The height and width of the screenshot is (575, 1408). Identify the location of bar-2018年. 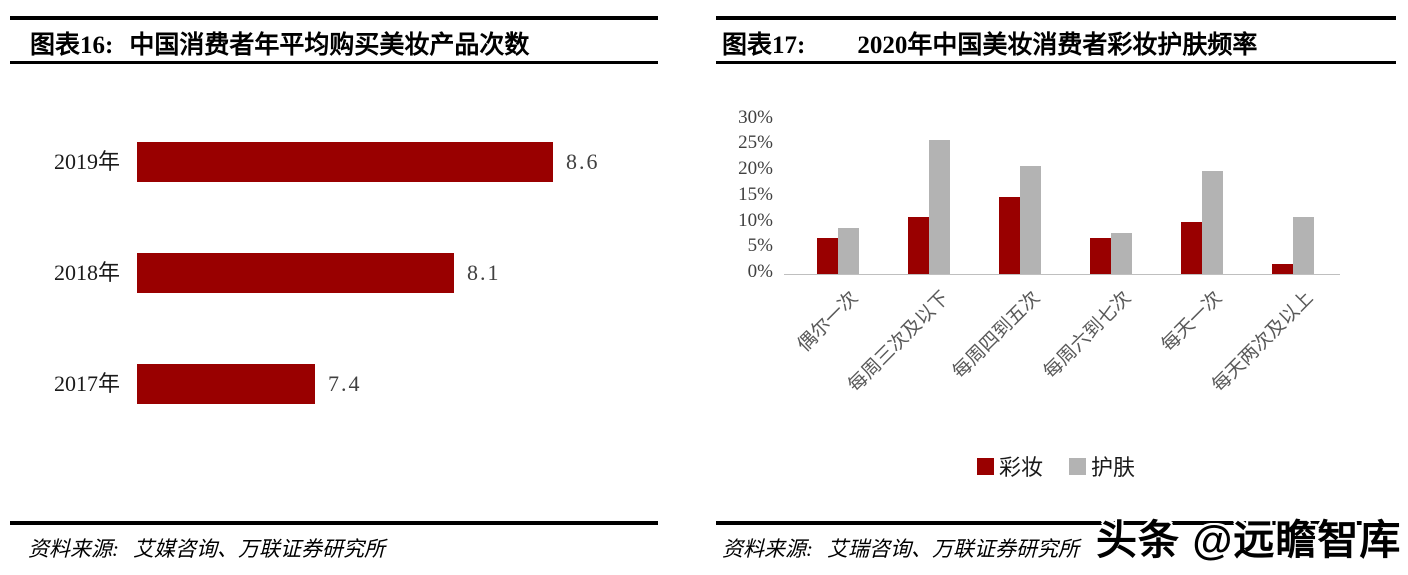
(295, 273).